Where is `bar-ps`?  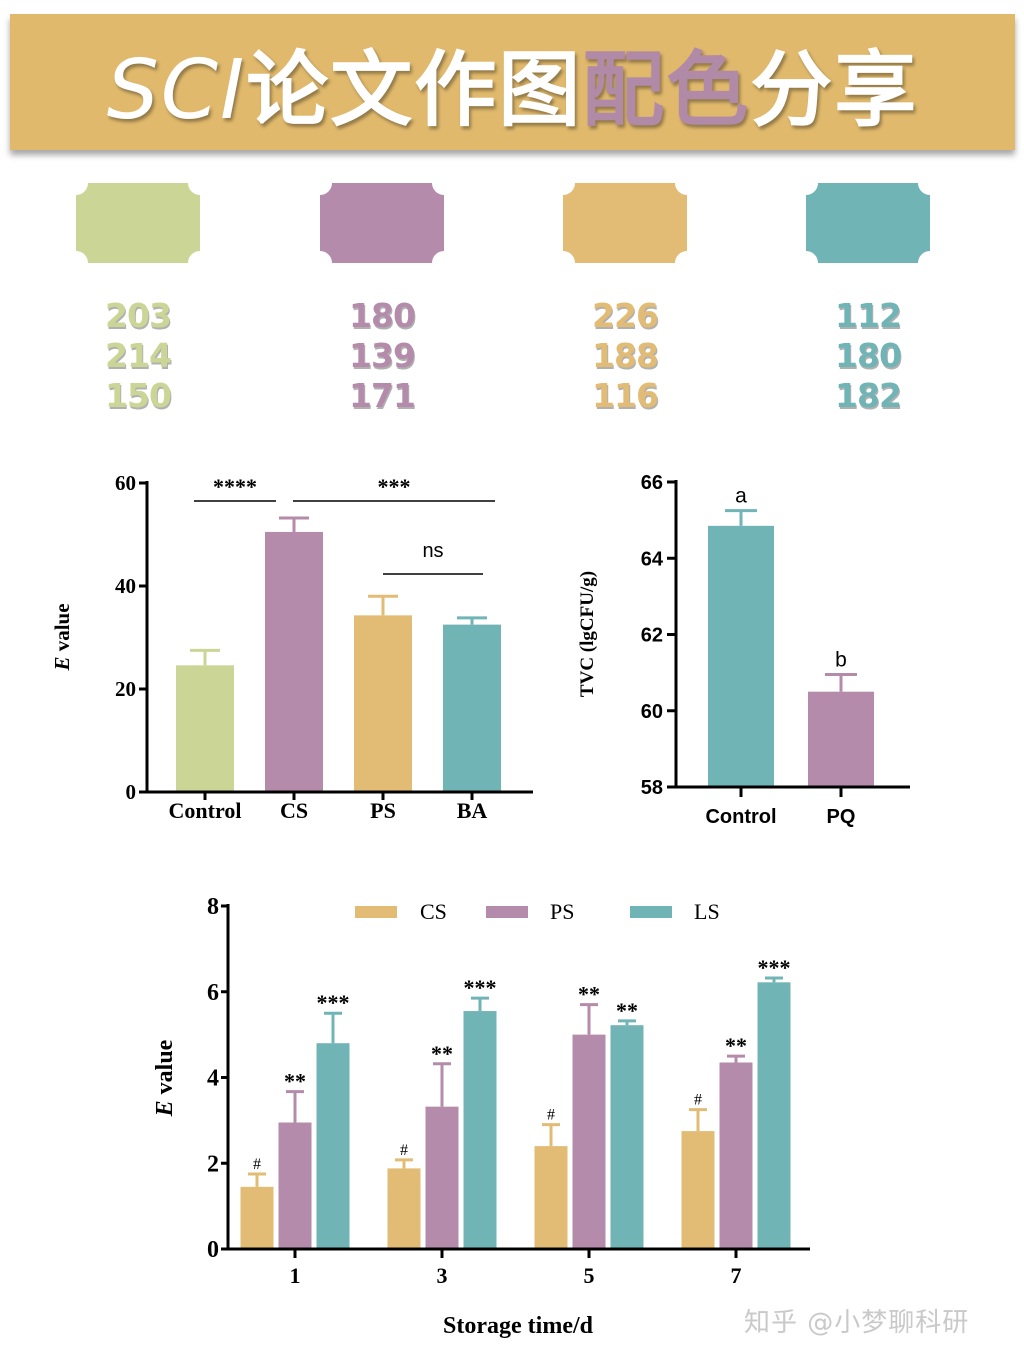
bar-ps is located at coordinates (383, 703).